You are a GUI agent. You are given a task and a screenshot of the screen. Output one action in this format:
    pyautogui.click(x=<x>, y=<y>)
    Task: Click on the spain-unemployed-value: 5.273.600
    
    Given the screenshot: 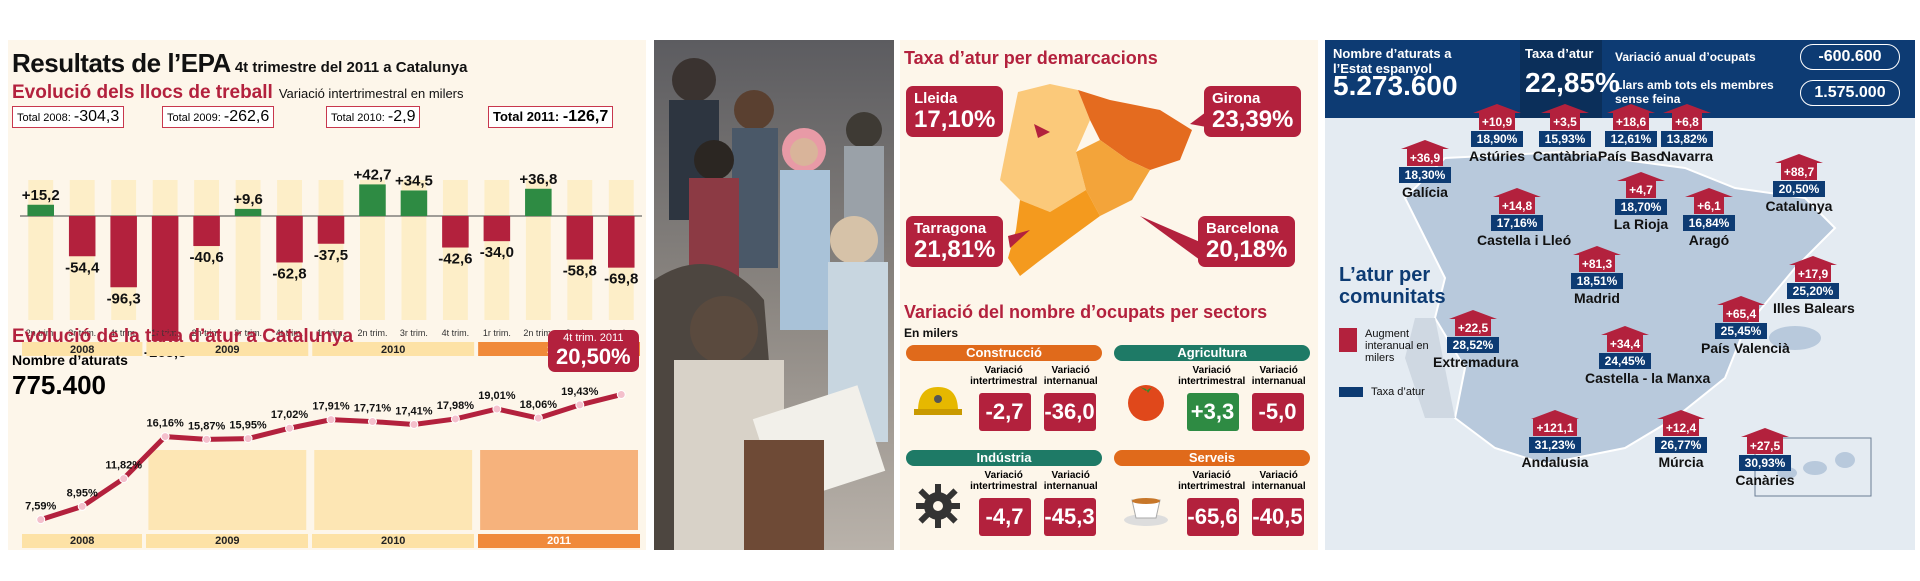 What is the action you would take?
    pyautogui.click(x=1395, y=85)
    